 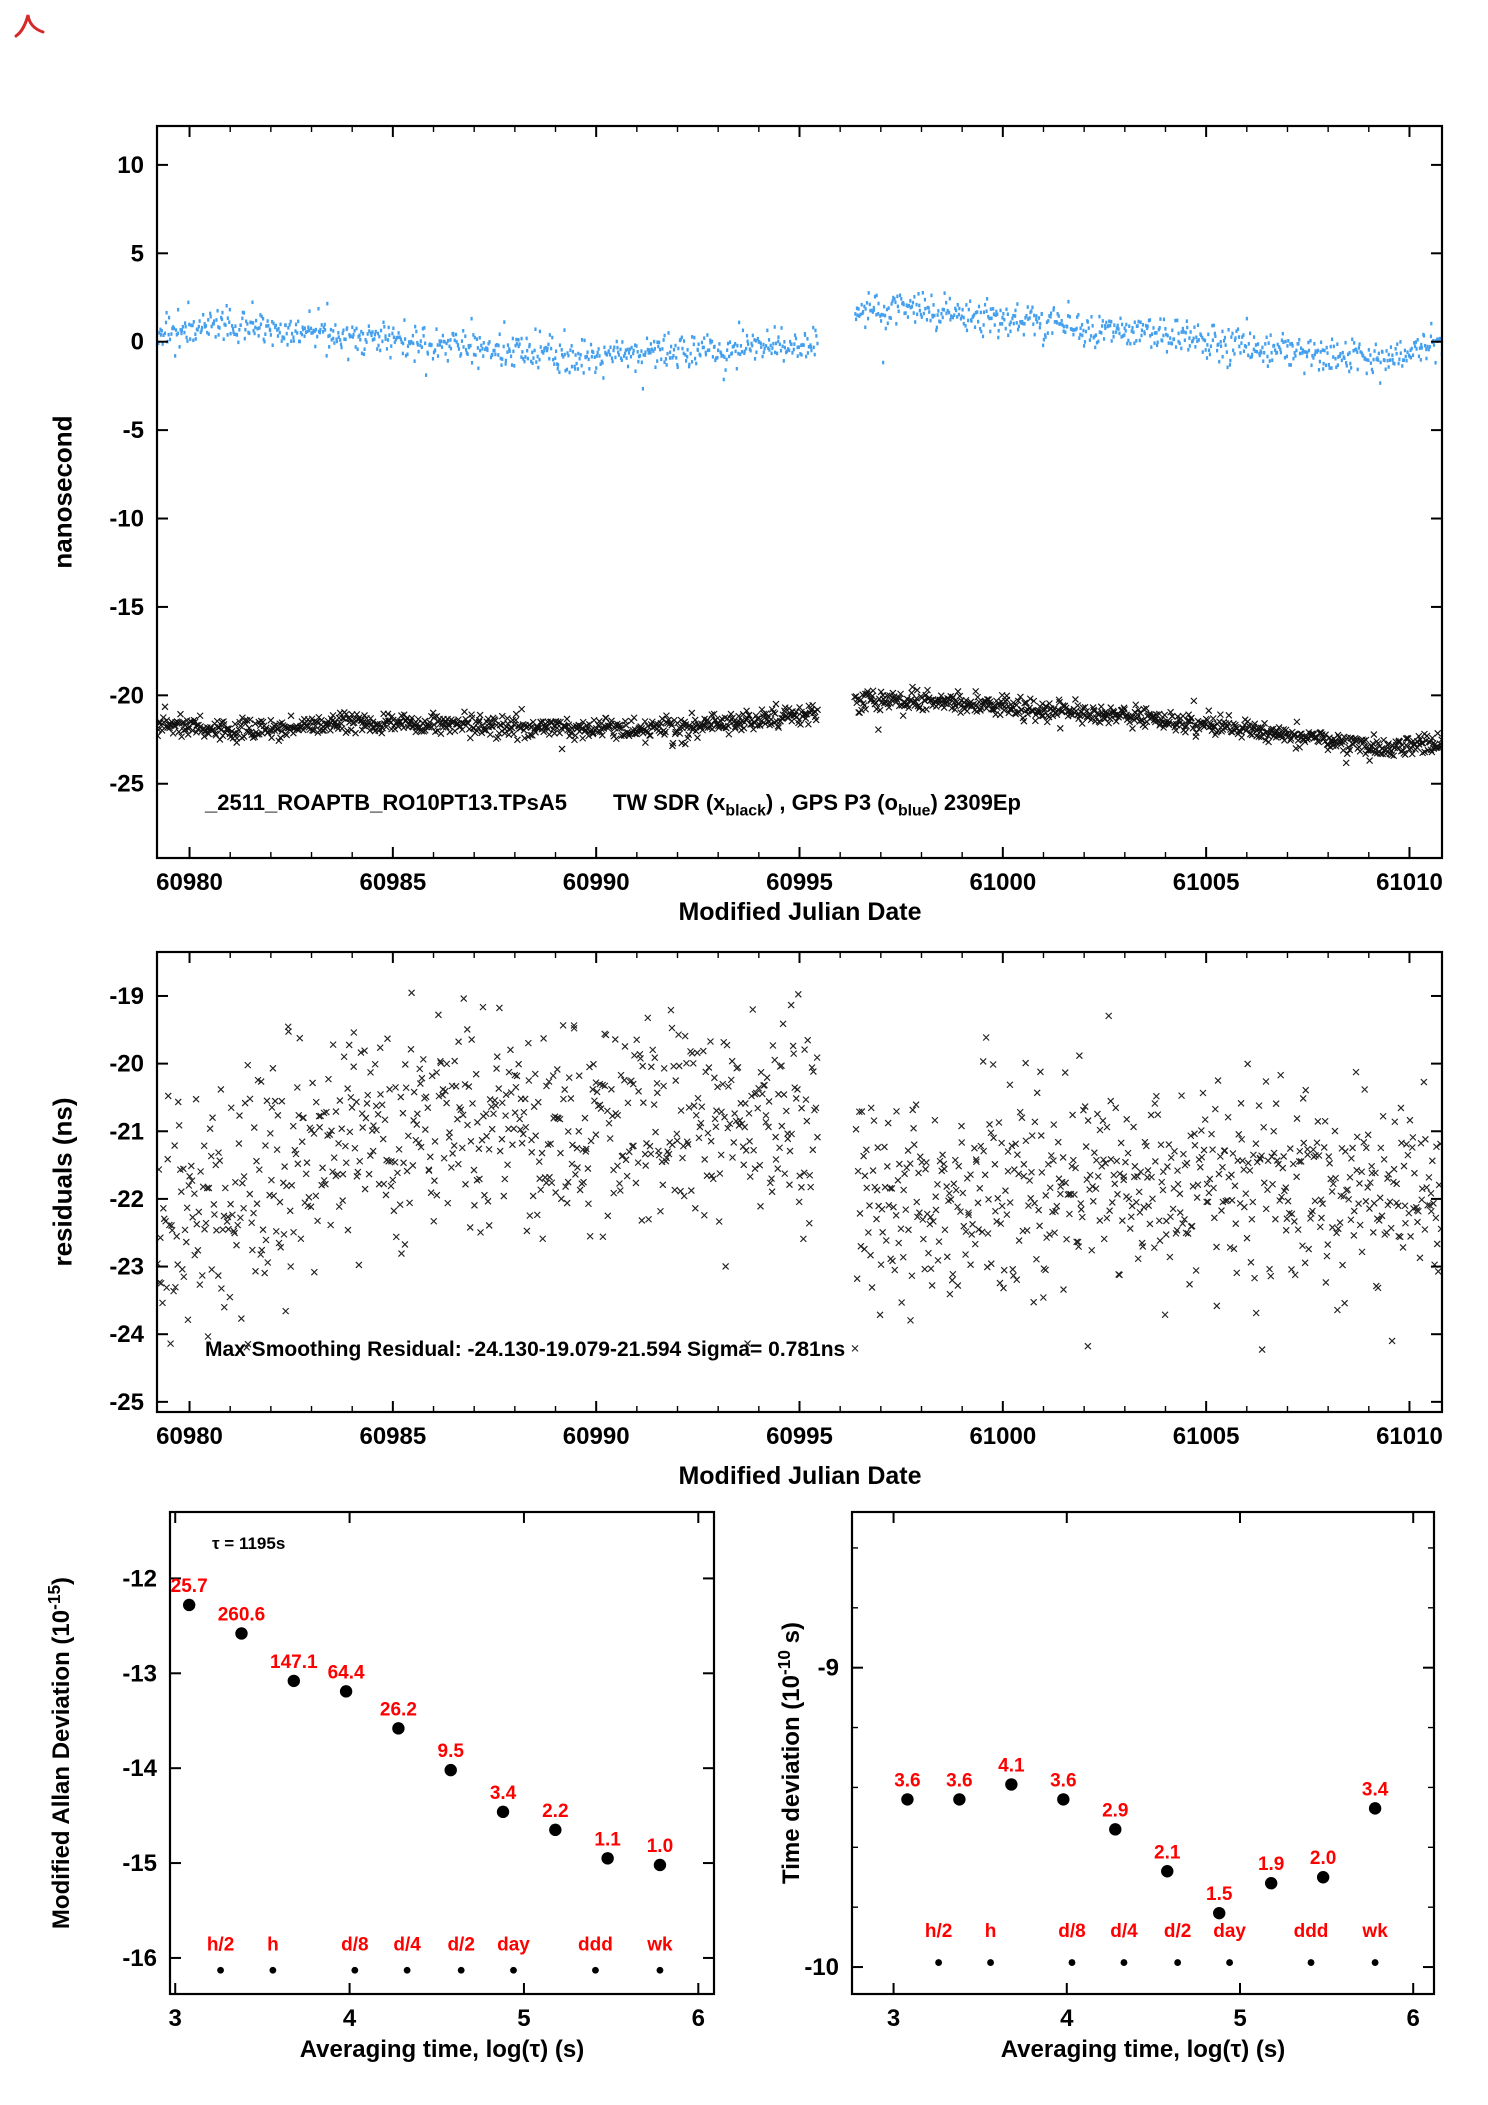 I want to click on time-marker-label: h/2, so click(x=938, y=1931).